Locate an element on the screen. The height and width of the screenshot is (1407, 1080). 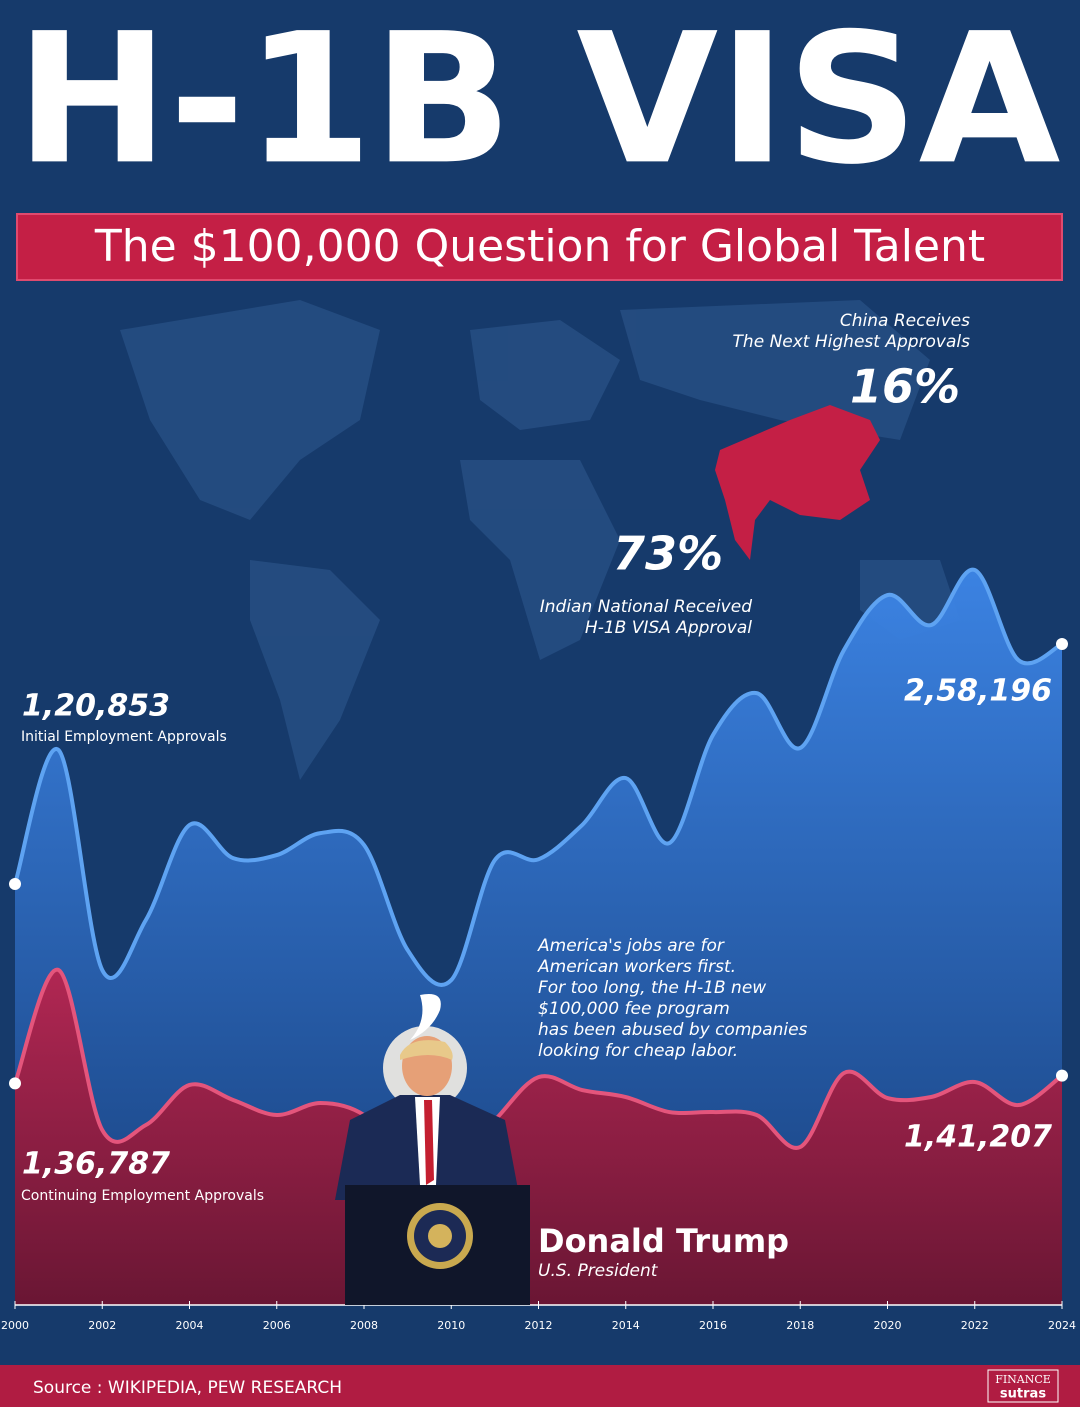
x-tick-label: 2018 is located at coordinates (800, 1325).